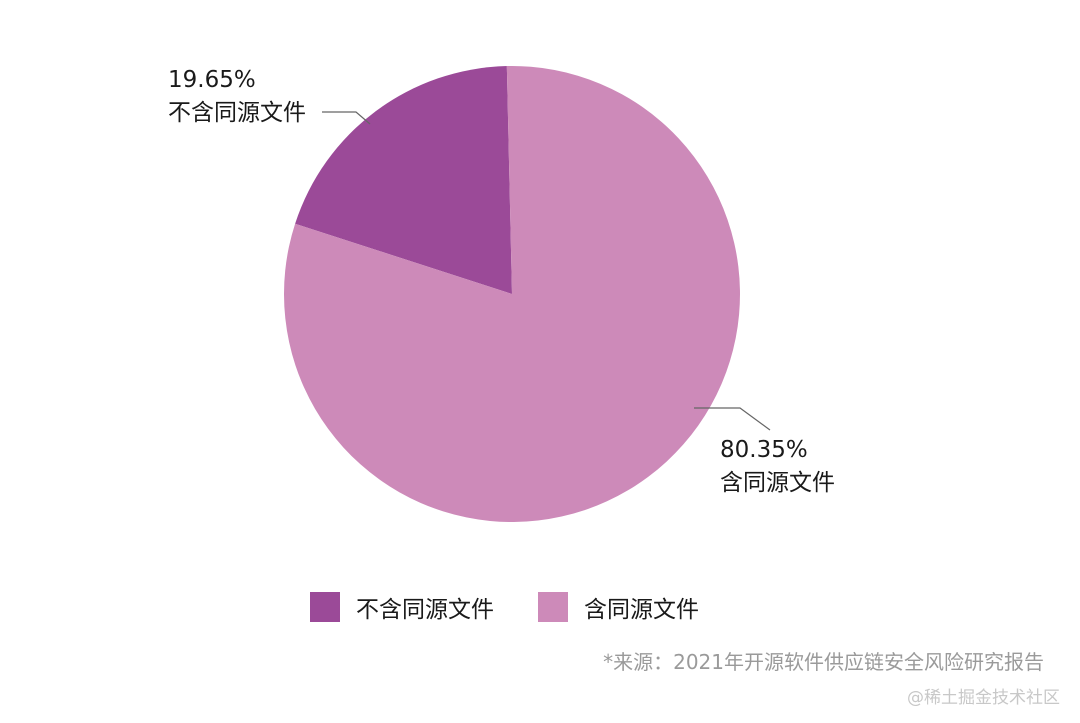  Describe the element at coordinates (526, 607) in the screenshot. I see `legend: 不含同源文件 含同源文件` at that location.